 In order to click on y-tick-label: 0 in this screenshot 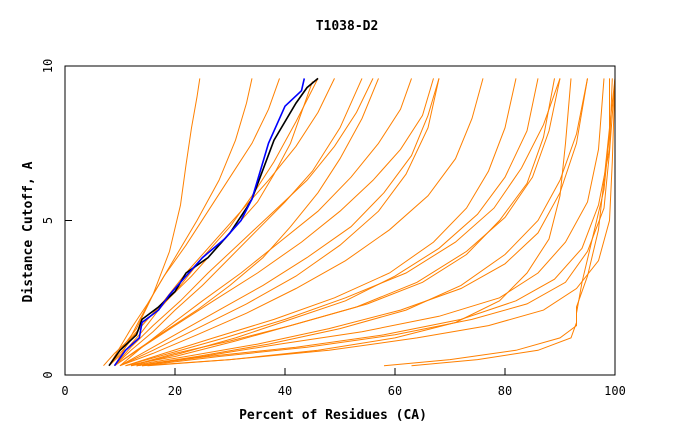, I will do `click(48, 374)`.